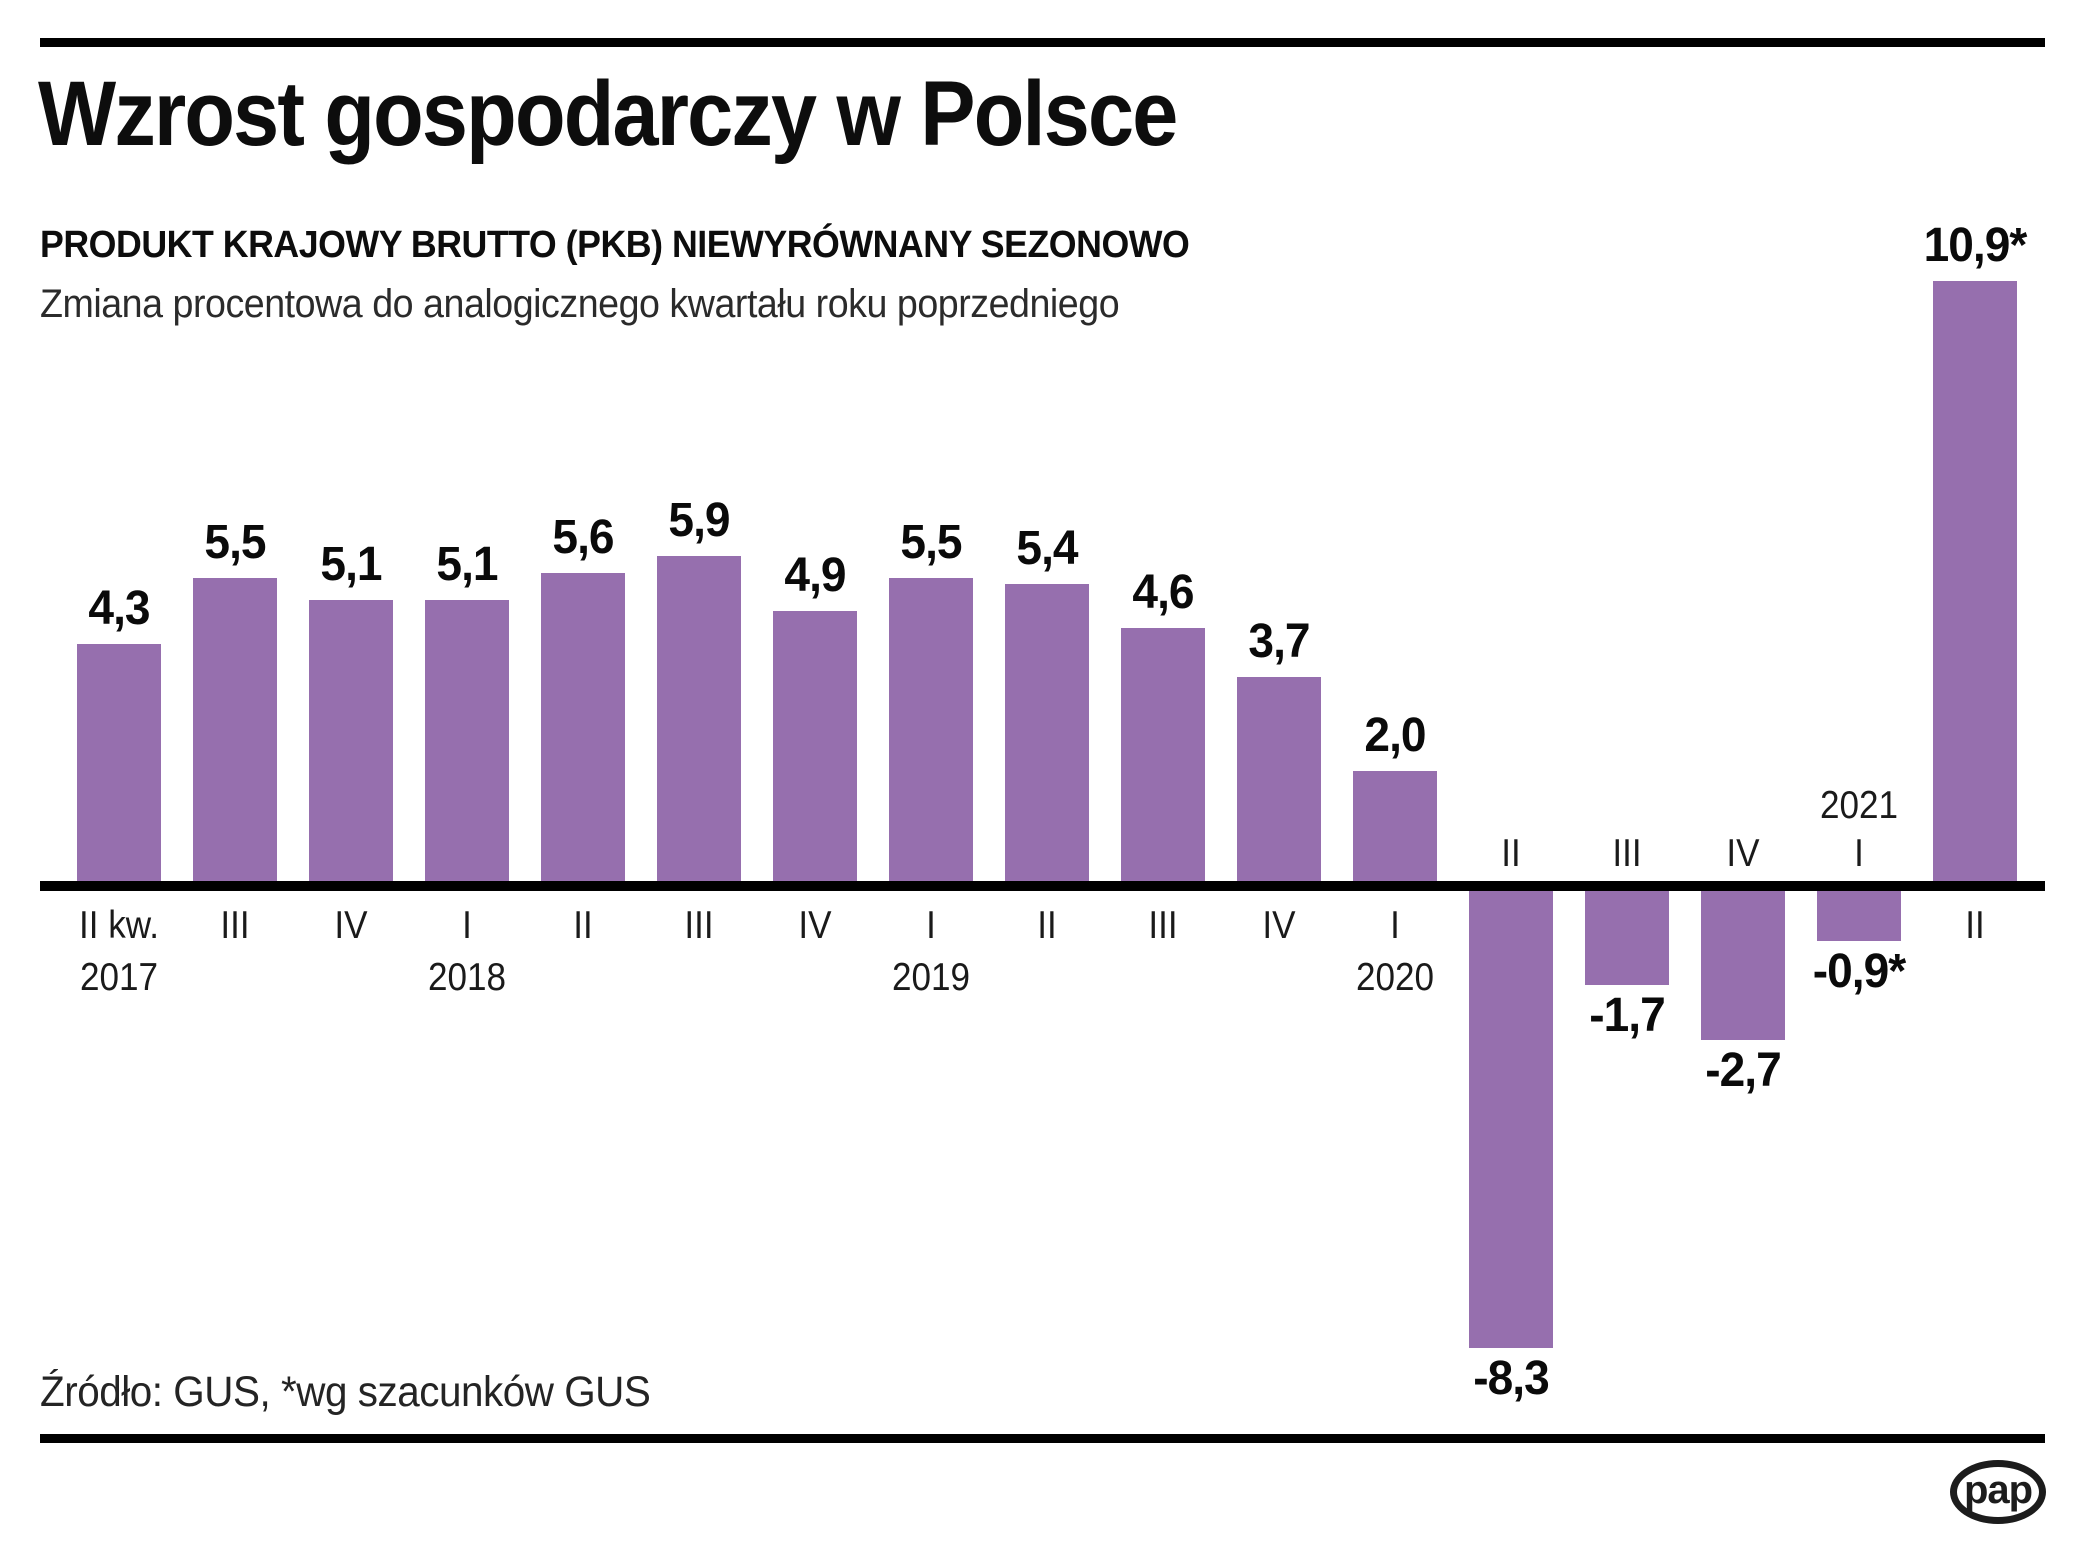  I want to click on pap-logo: pap, so click(1998, 1492).